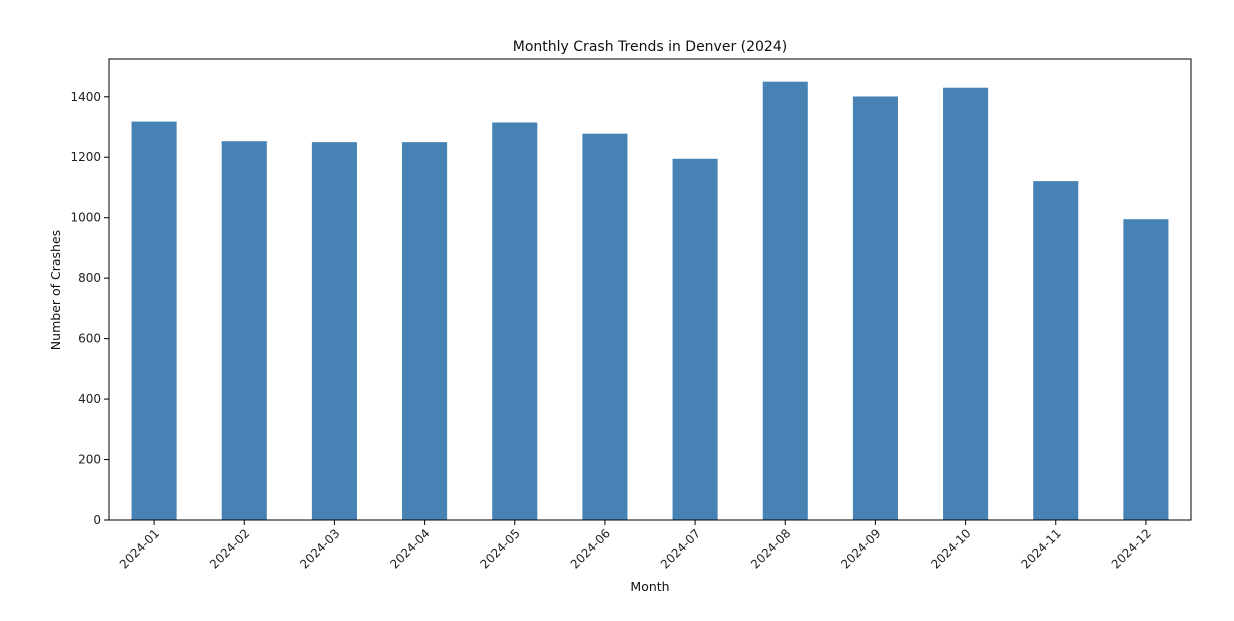  I want to click on y-tick-label-200: 200, so click(89, 460).